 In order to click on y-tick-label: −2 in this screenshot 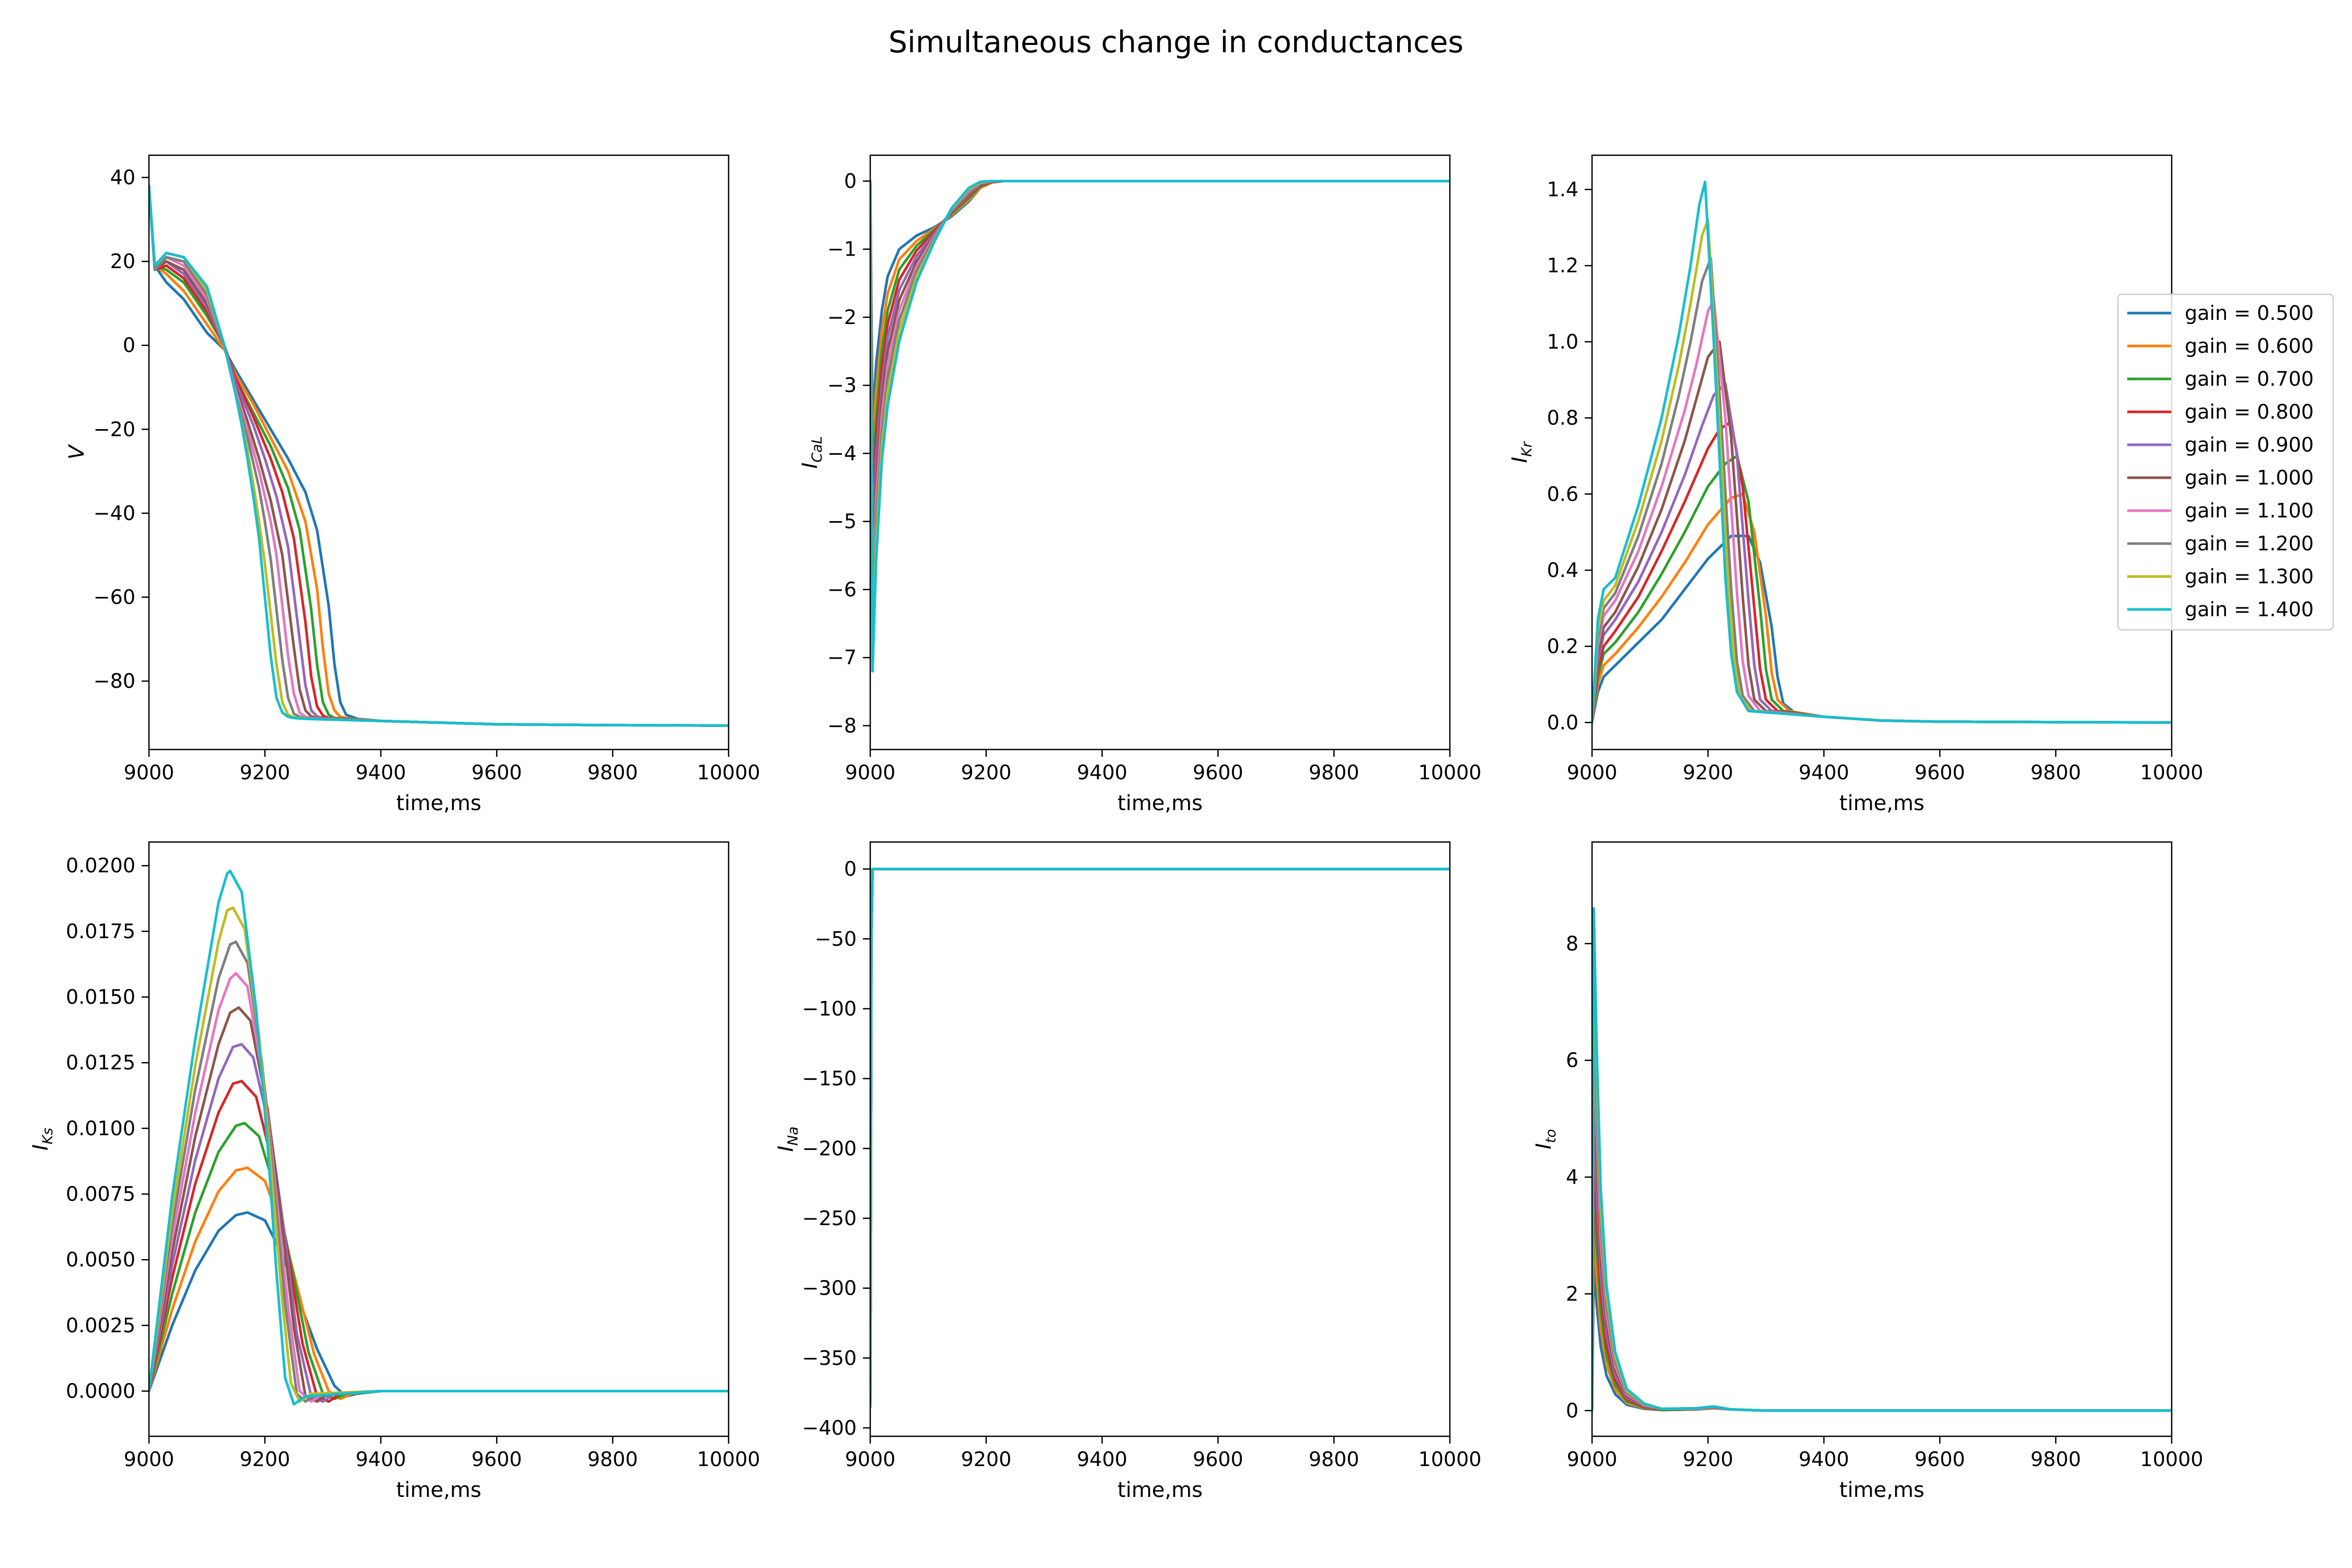, I will do `click(842, 317)`.